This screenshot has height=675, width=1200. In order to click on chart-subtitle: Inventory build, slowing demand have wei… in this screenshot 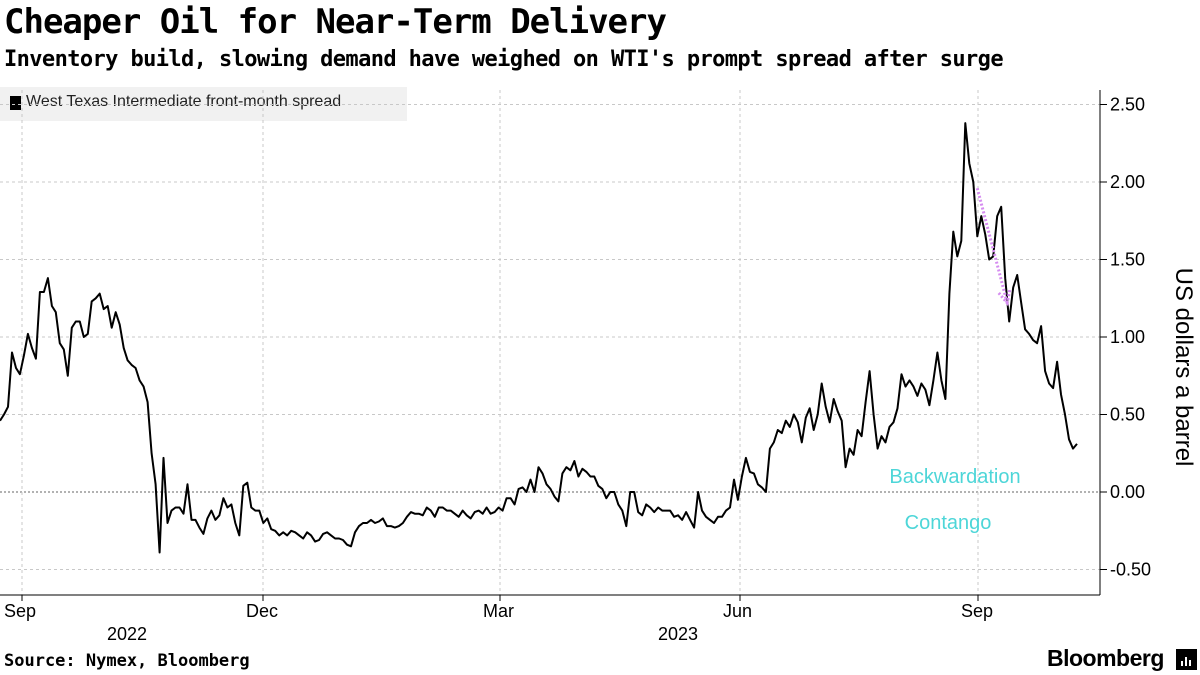, I will do `click(504, 59)`.